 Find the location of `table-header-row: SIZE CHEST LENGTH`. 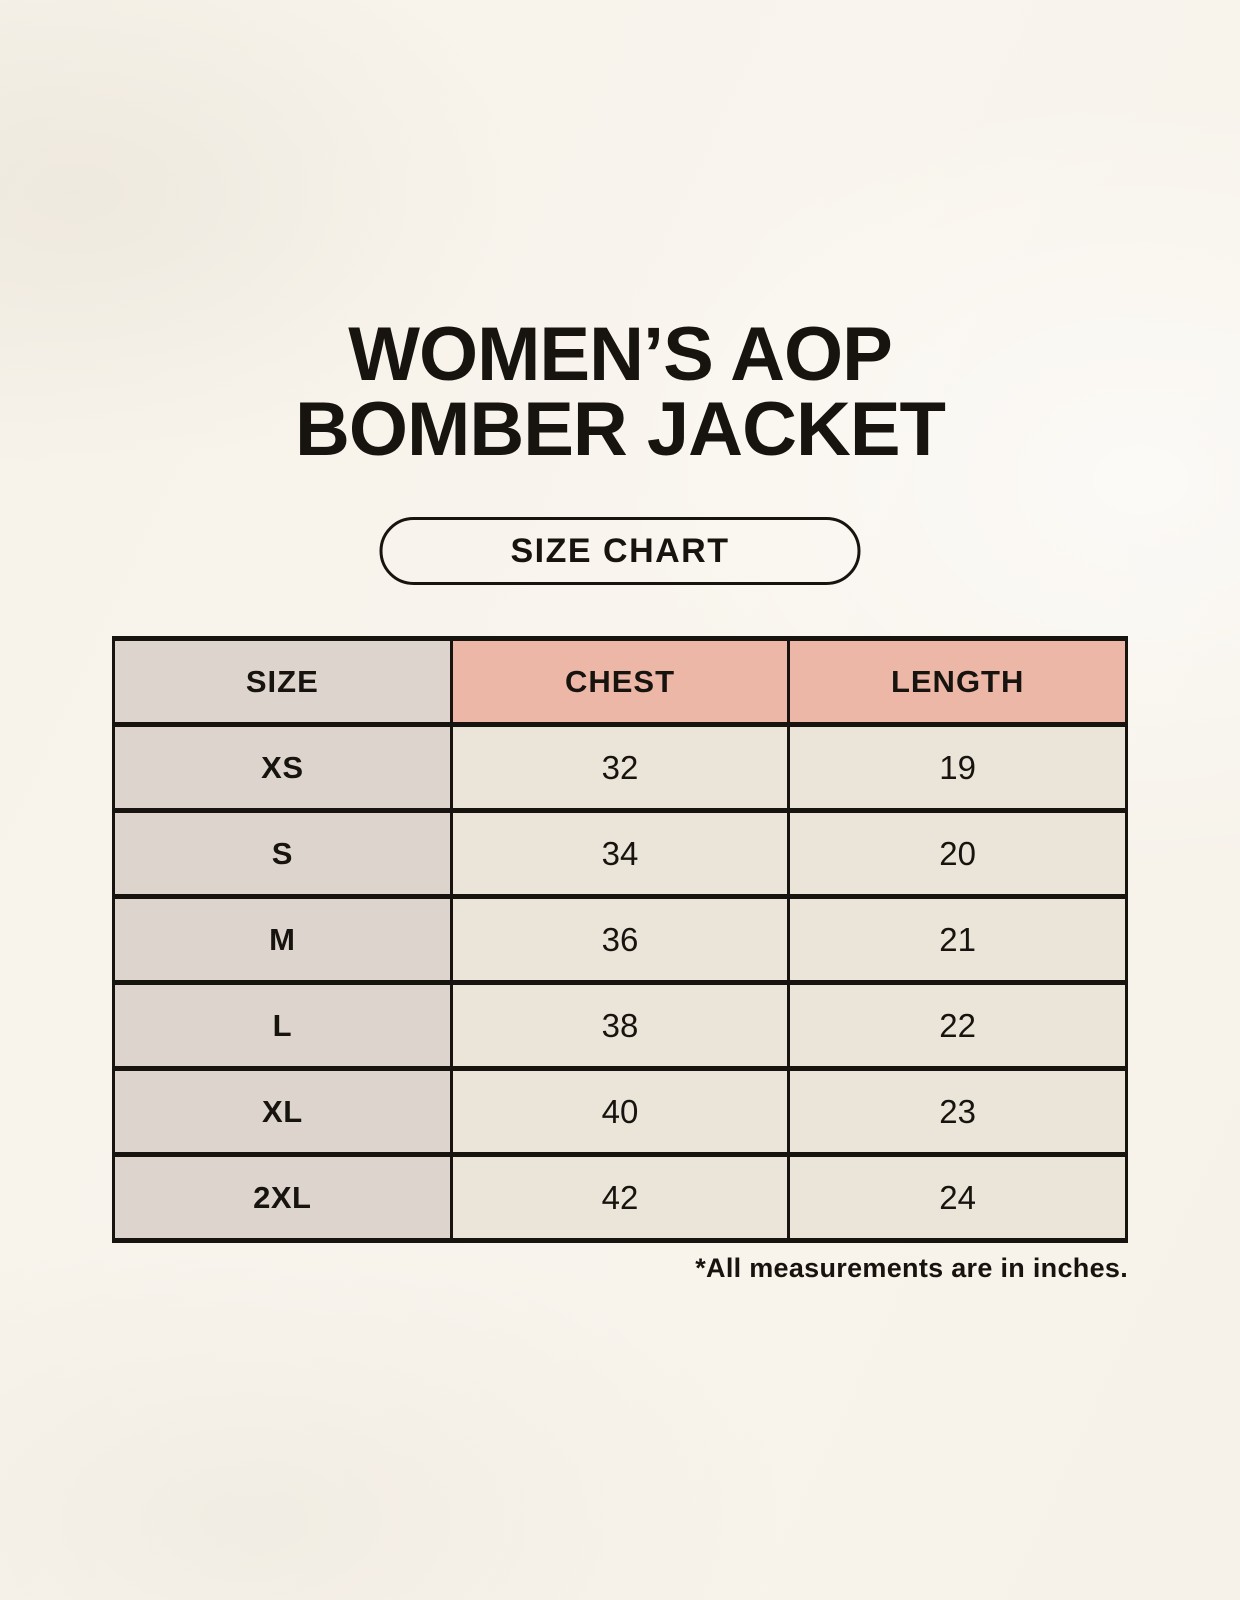

table-header-row: SIZE CHEST LENGTH is located at coordinates (620, 681).